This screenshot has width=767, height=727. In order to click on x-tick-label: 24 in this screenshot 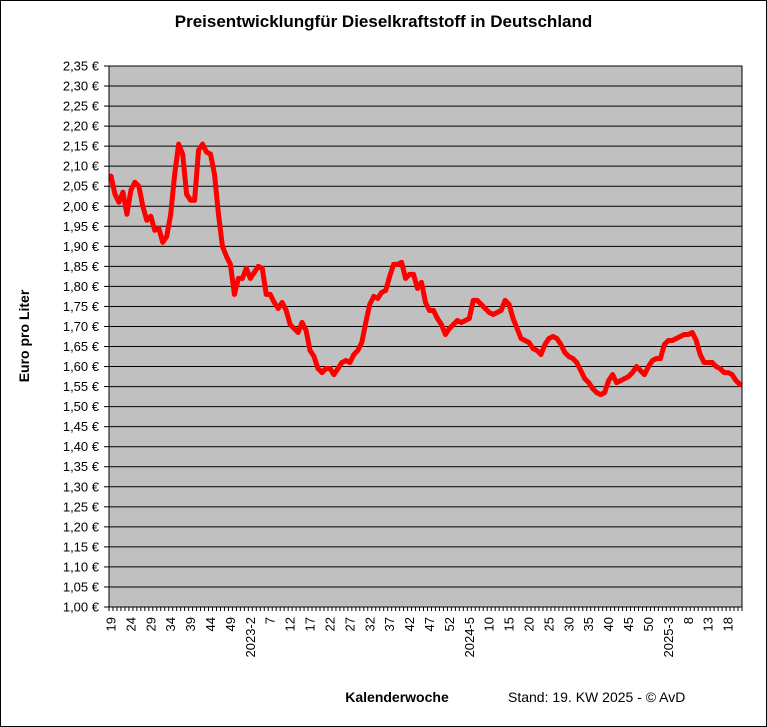, I will do `click(130, 624)`.